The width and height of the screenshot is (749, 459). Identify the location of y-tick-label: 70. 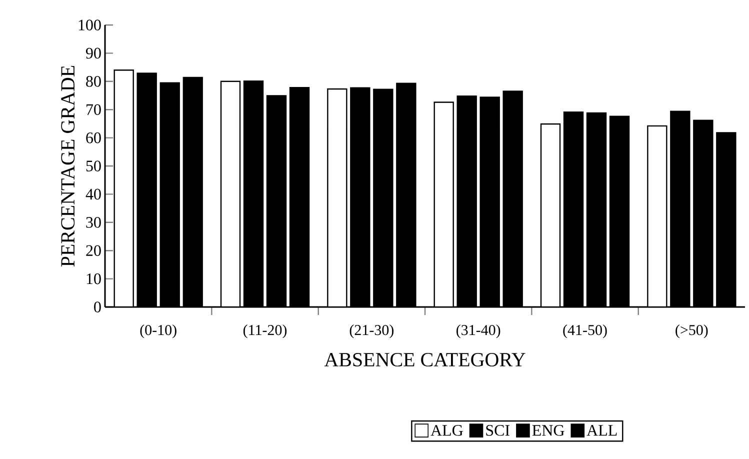
(93, 109).